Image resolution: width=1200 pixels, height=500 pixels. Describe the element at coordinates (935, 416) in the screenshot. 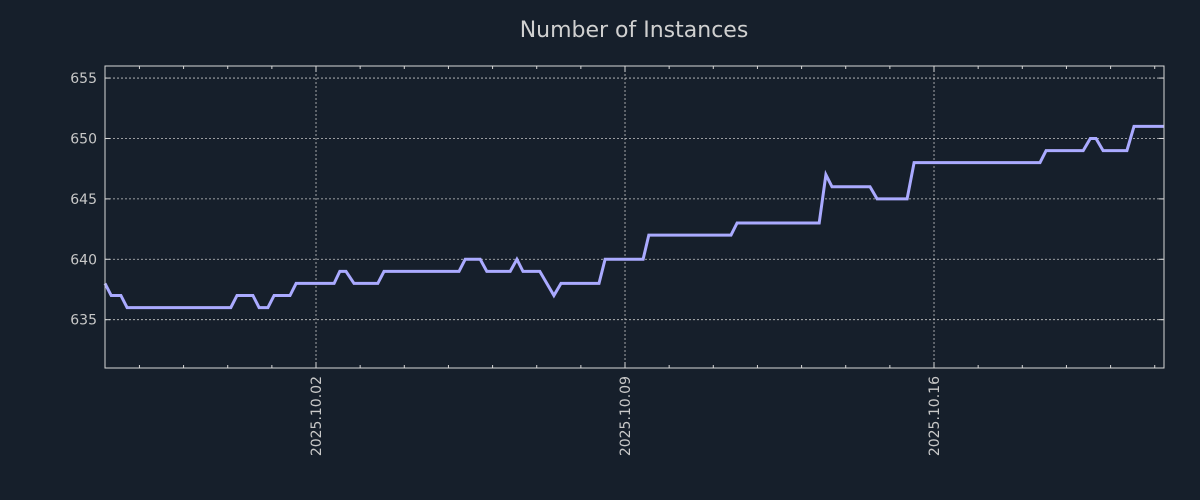

I see `x-tick-label: 2025.10.16` at that location.